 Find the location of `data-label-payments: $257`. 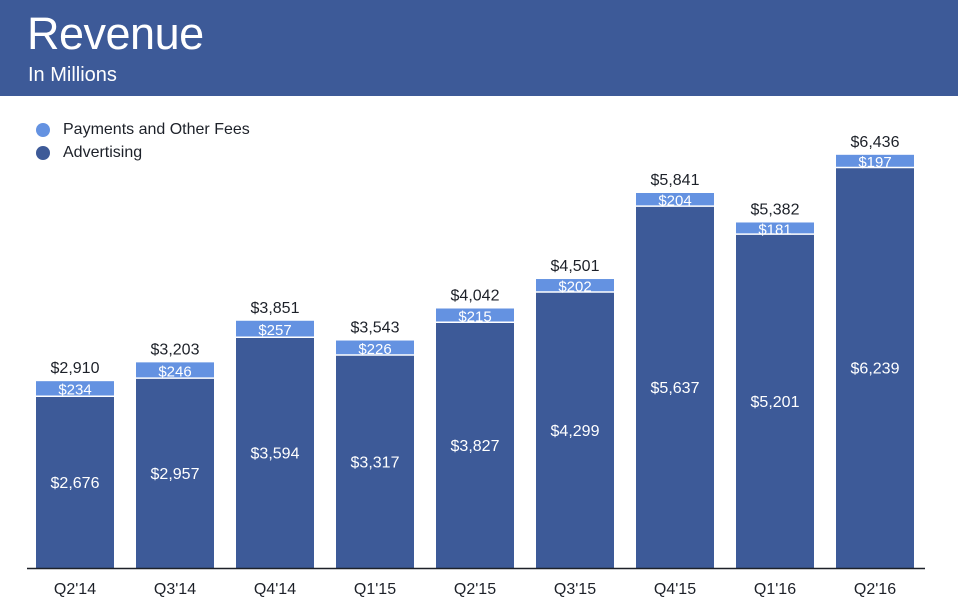

data-label-payments: $257 is located at coordinates (274, 330).